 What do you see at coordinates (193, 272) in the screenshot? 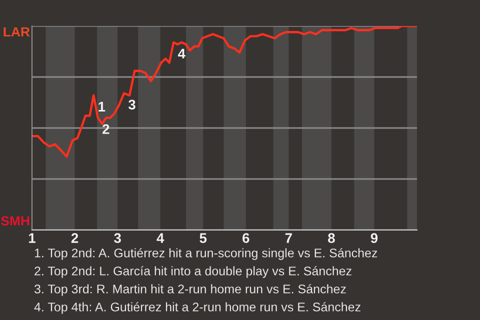
I see `text: 2. Top 2nd: L. García hit into a double play vs E. Sánchez` at bounding box center [193, 272].